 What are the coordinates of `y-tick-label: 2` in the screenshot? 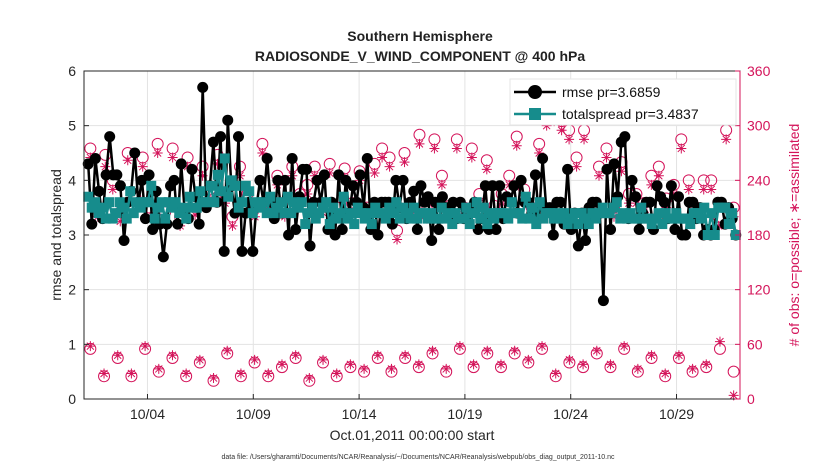 It's located at (72, 290).